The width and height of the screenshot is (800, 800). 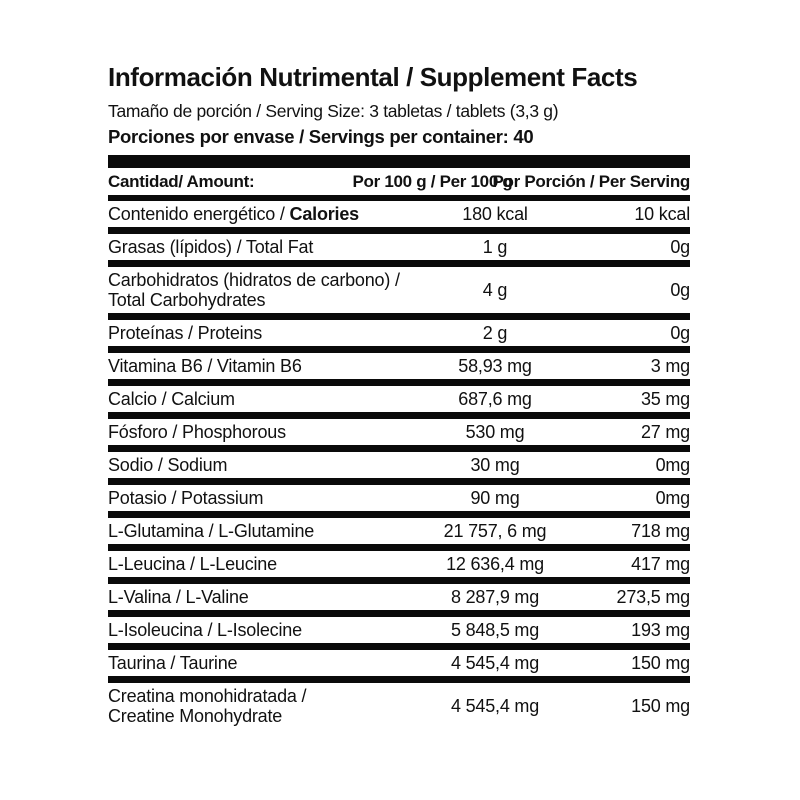 I want to click on row-per-serving-value: 273,5 mg, so click(x=653, y=597).